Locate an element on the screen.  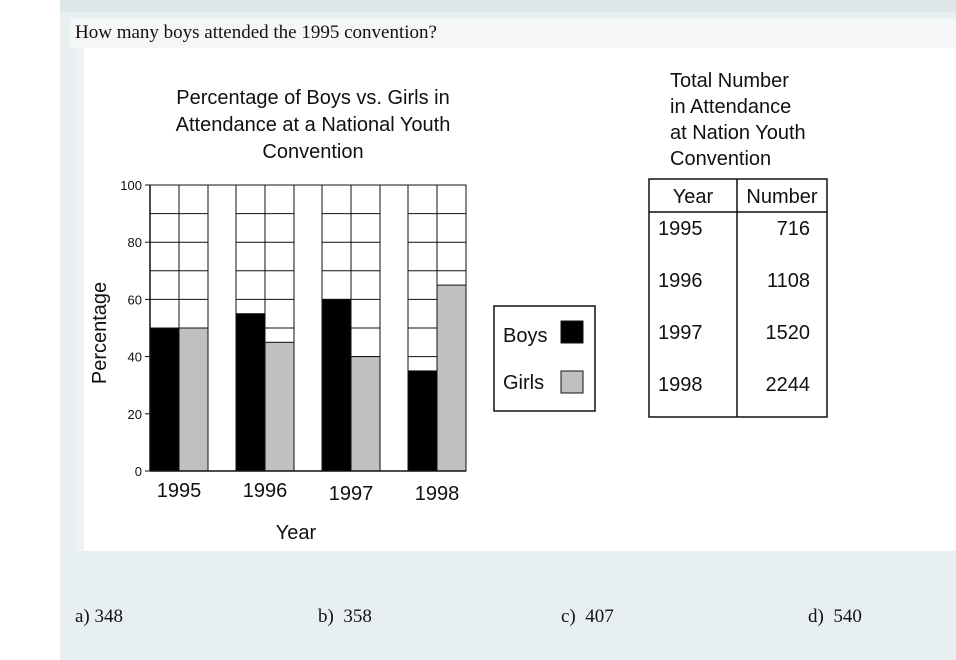
chart-title-line: Percentage of Boys vs. Girls in is located at coordinates (312, 98).